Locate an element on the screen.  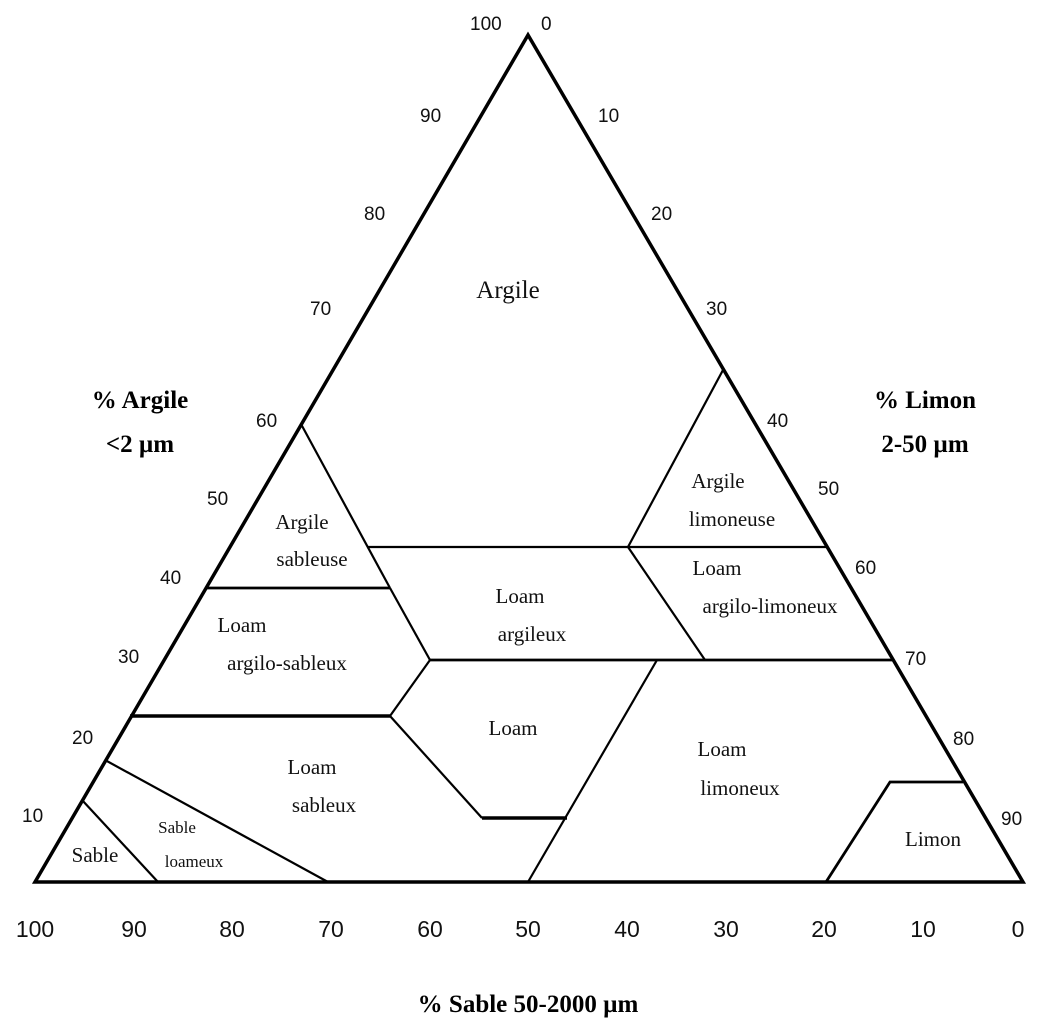
label-argile-limoneuse-1: Argile is located at coordinates (717, 481).